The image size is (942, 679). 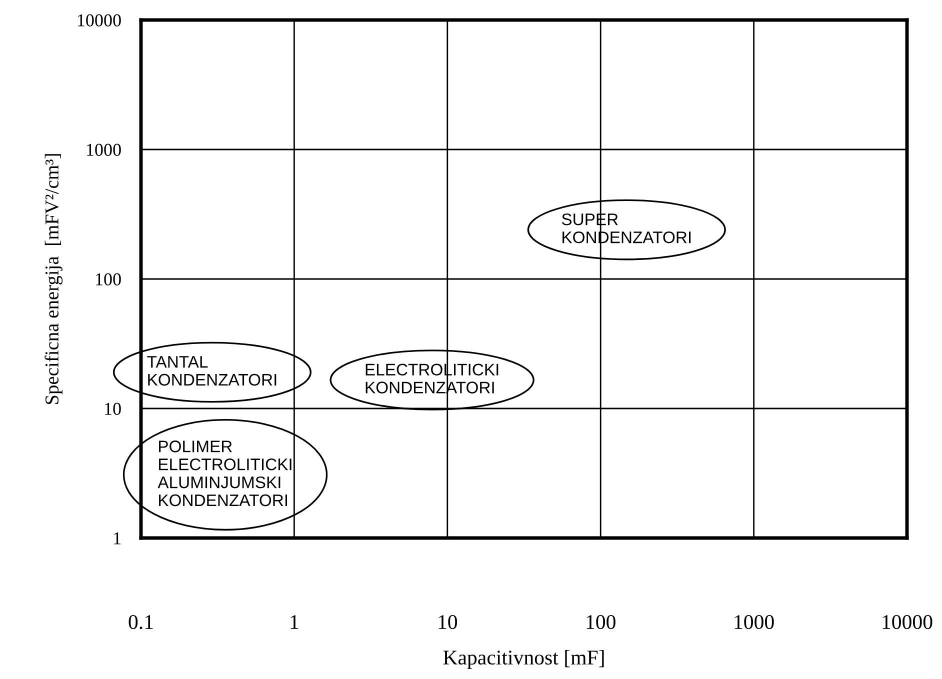 I want to click on annotation: POLIMER ELECTROLITICKI ALUMINJUMSKI KONDENZATORI, so click(x=225, y=473).